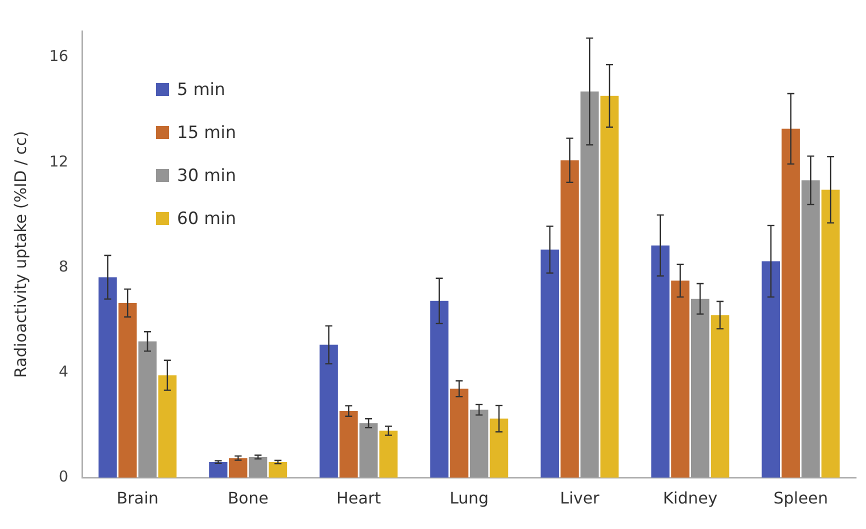 The image size is (866, 529). I want to click on x-tick-label: Heart, so click(358, 498).